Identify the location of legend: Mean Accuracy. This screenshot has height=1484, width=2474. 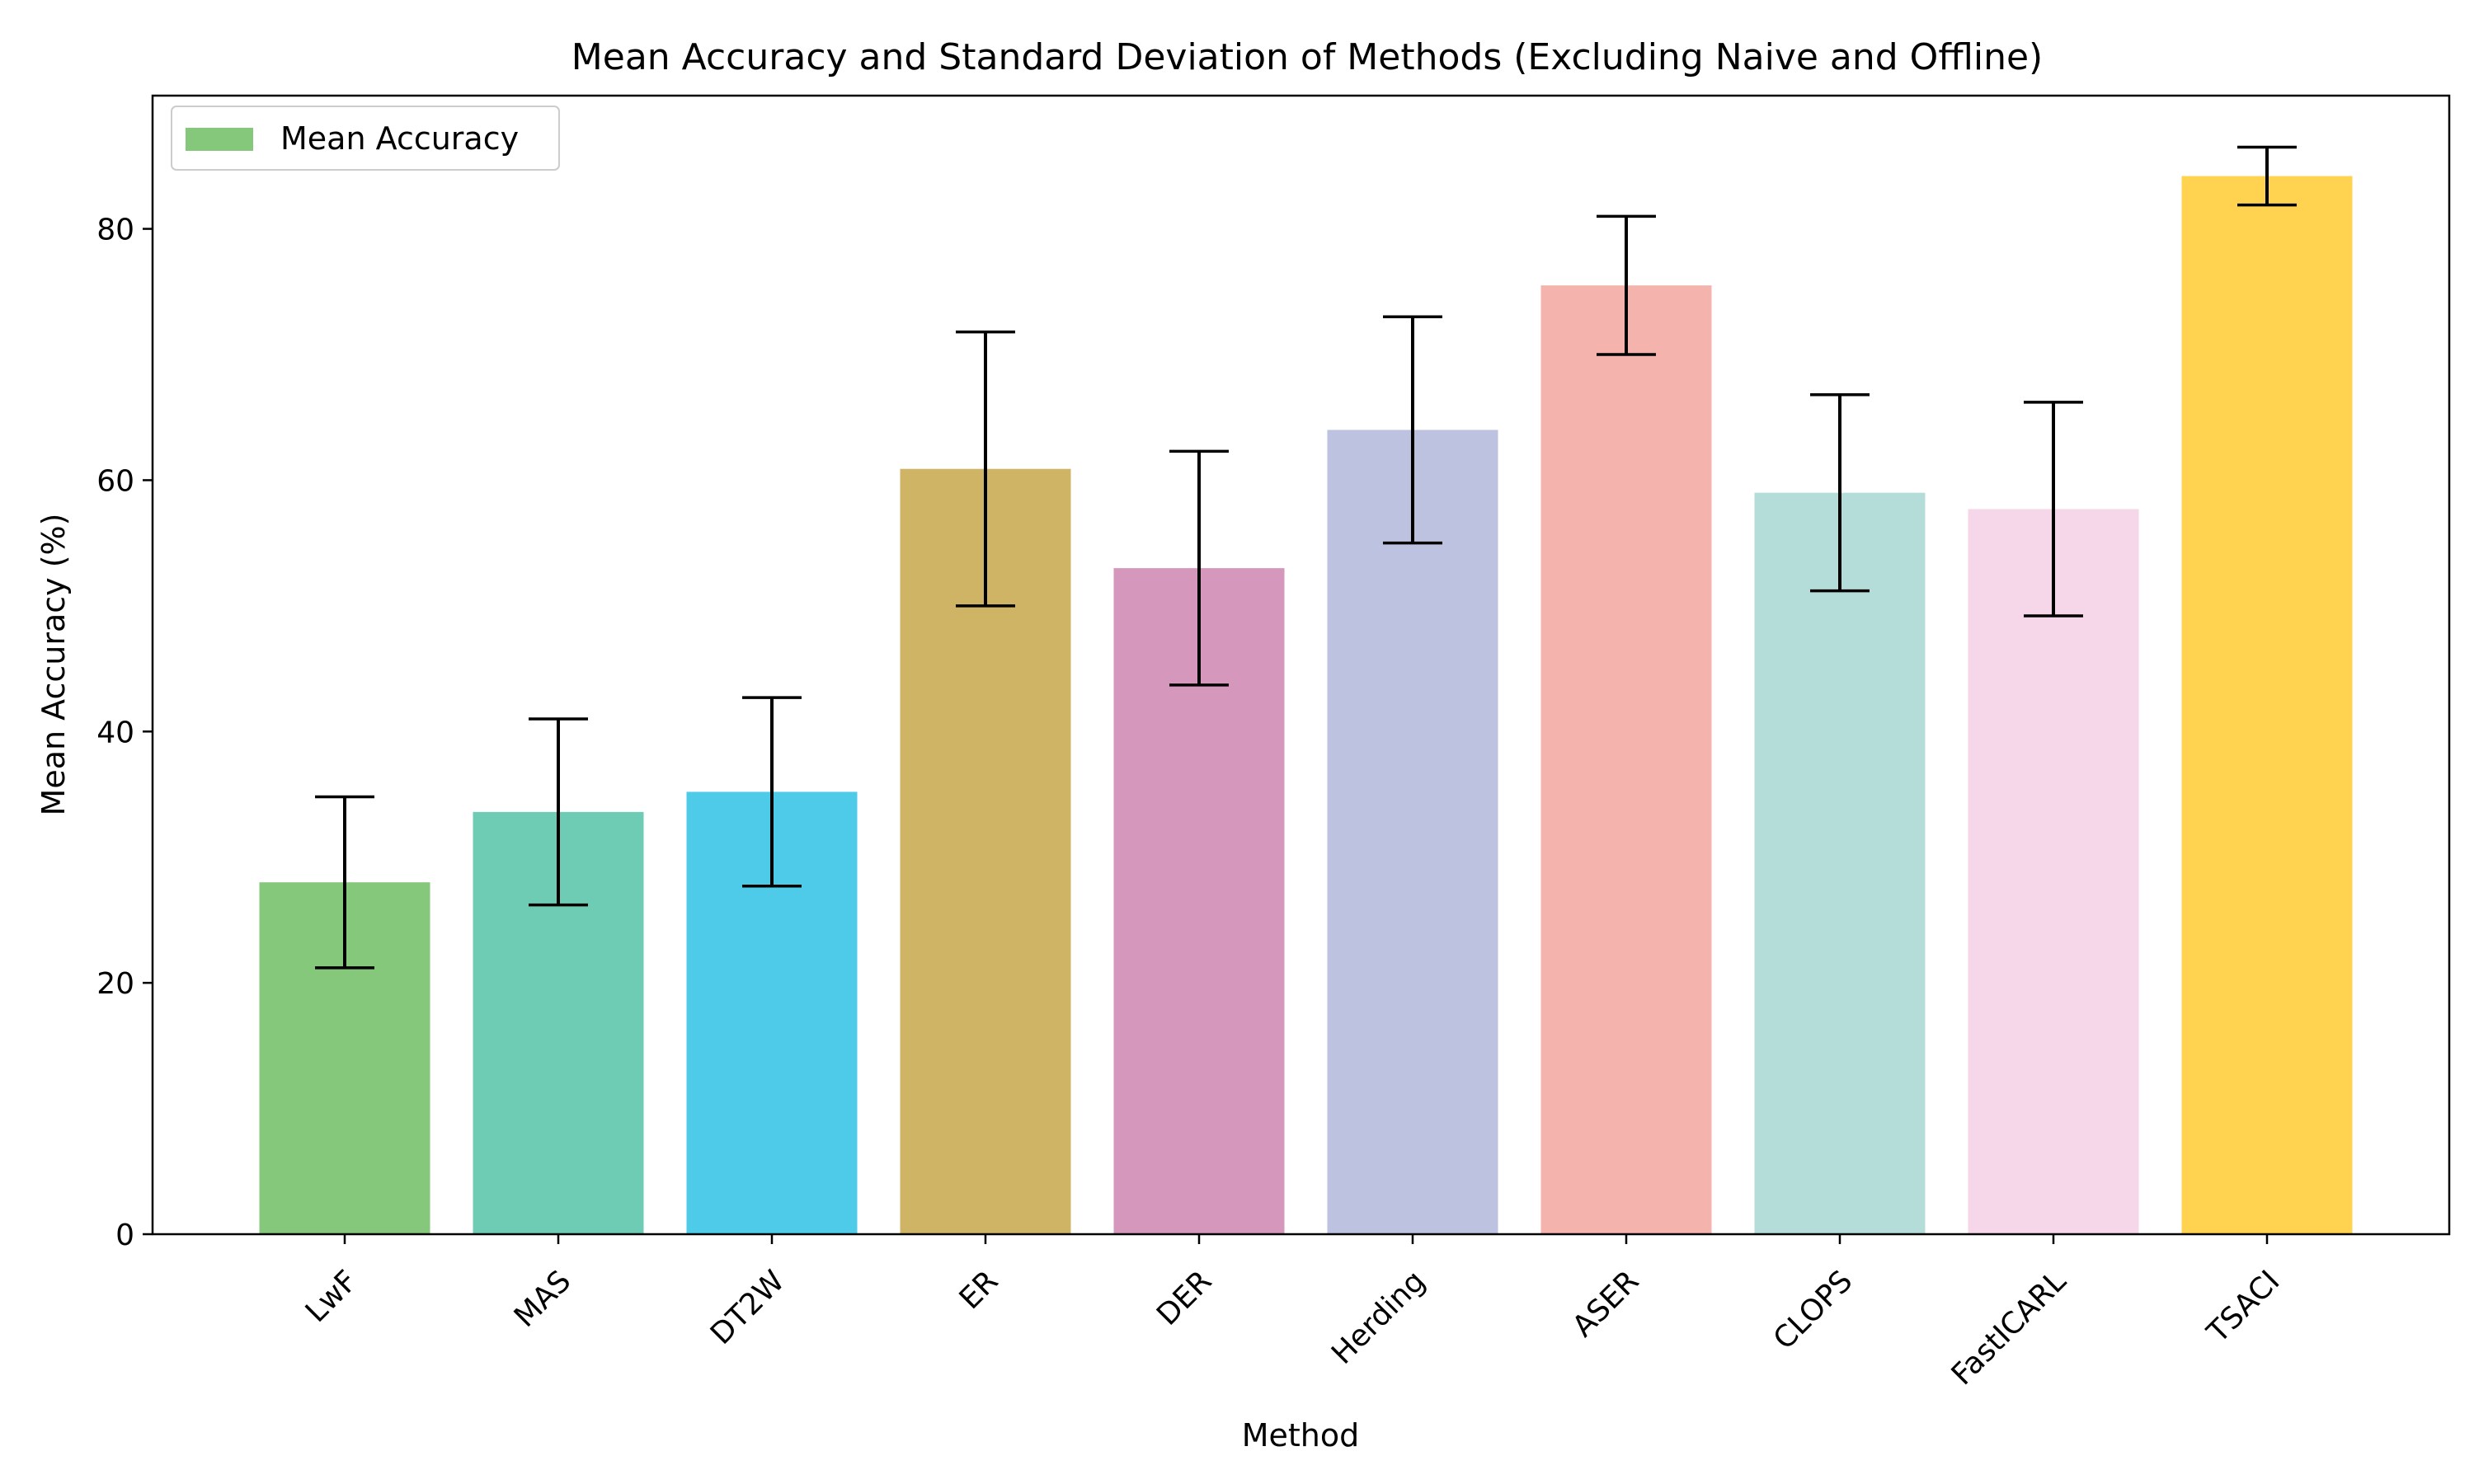
(365, 138).